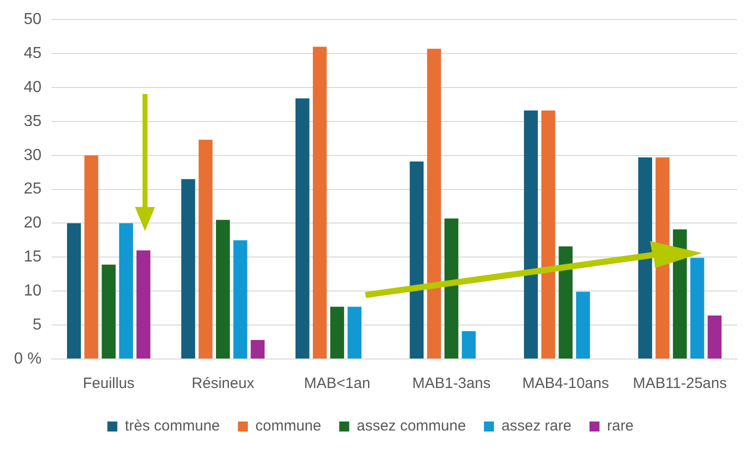  I want to click on x-tick-label: MAB4-10ans, so click(565, 383).